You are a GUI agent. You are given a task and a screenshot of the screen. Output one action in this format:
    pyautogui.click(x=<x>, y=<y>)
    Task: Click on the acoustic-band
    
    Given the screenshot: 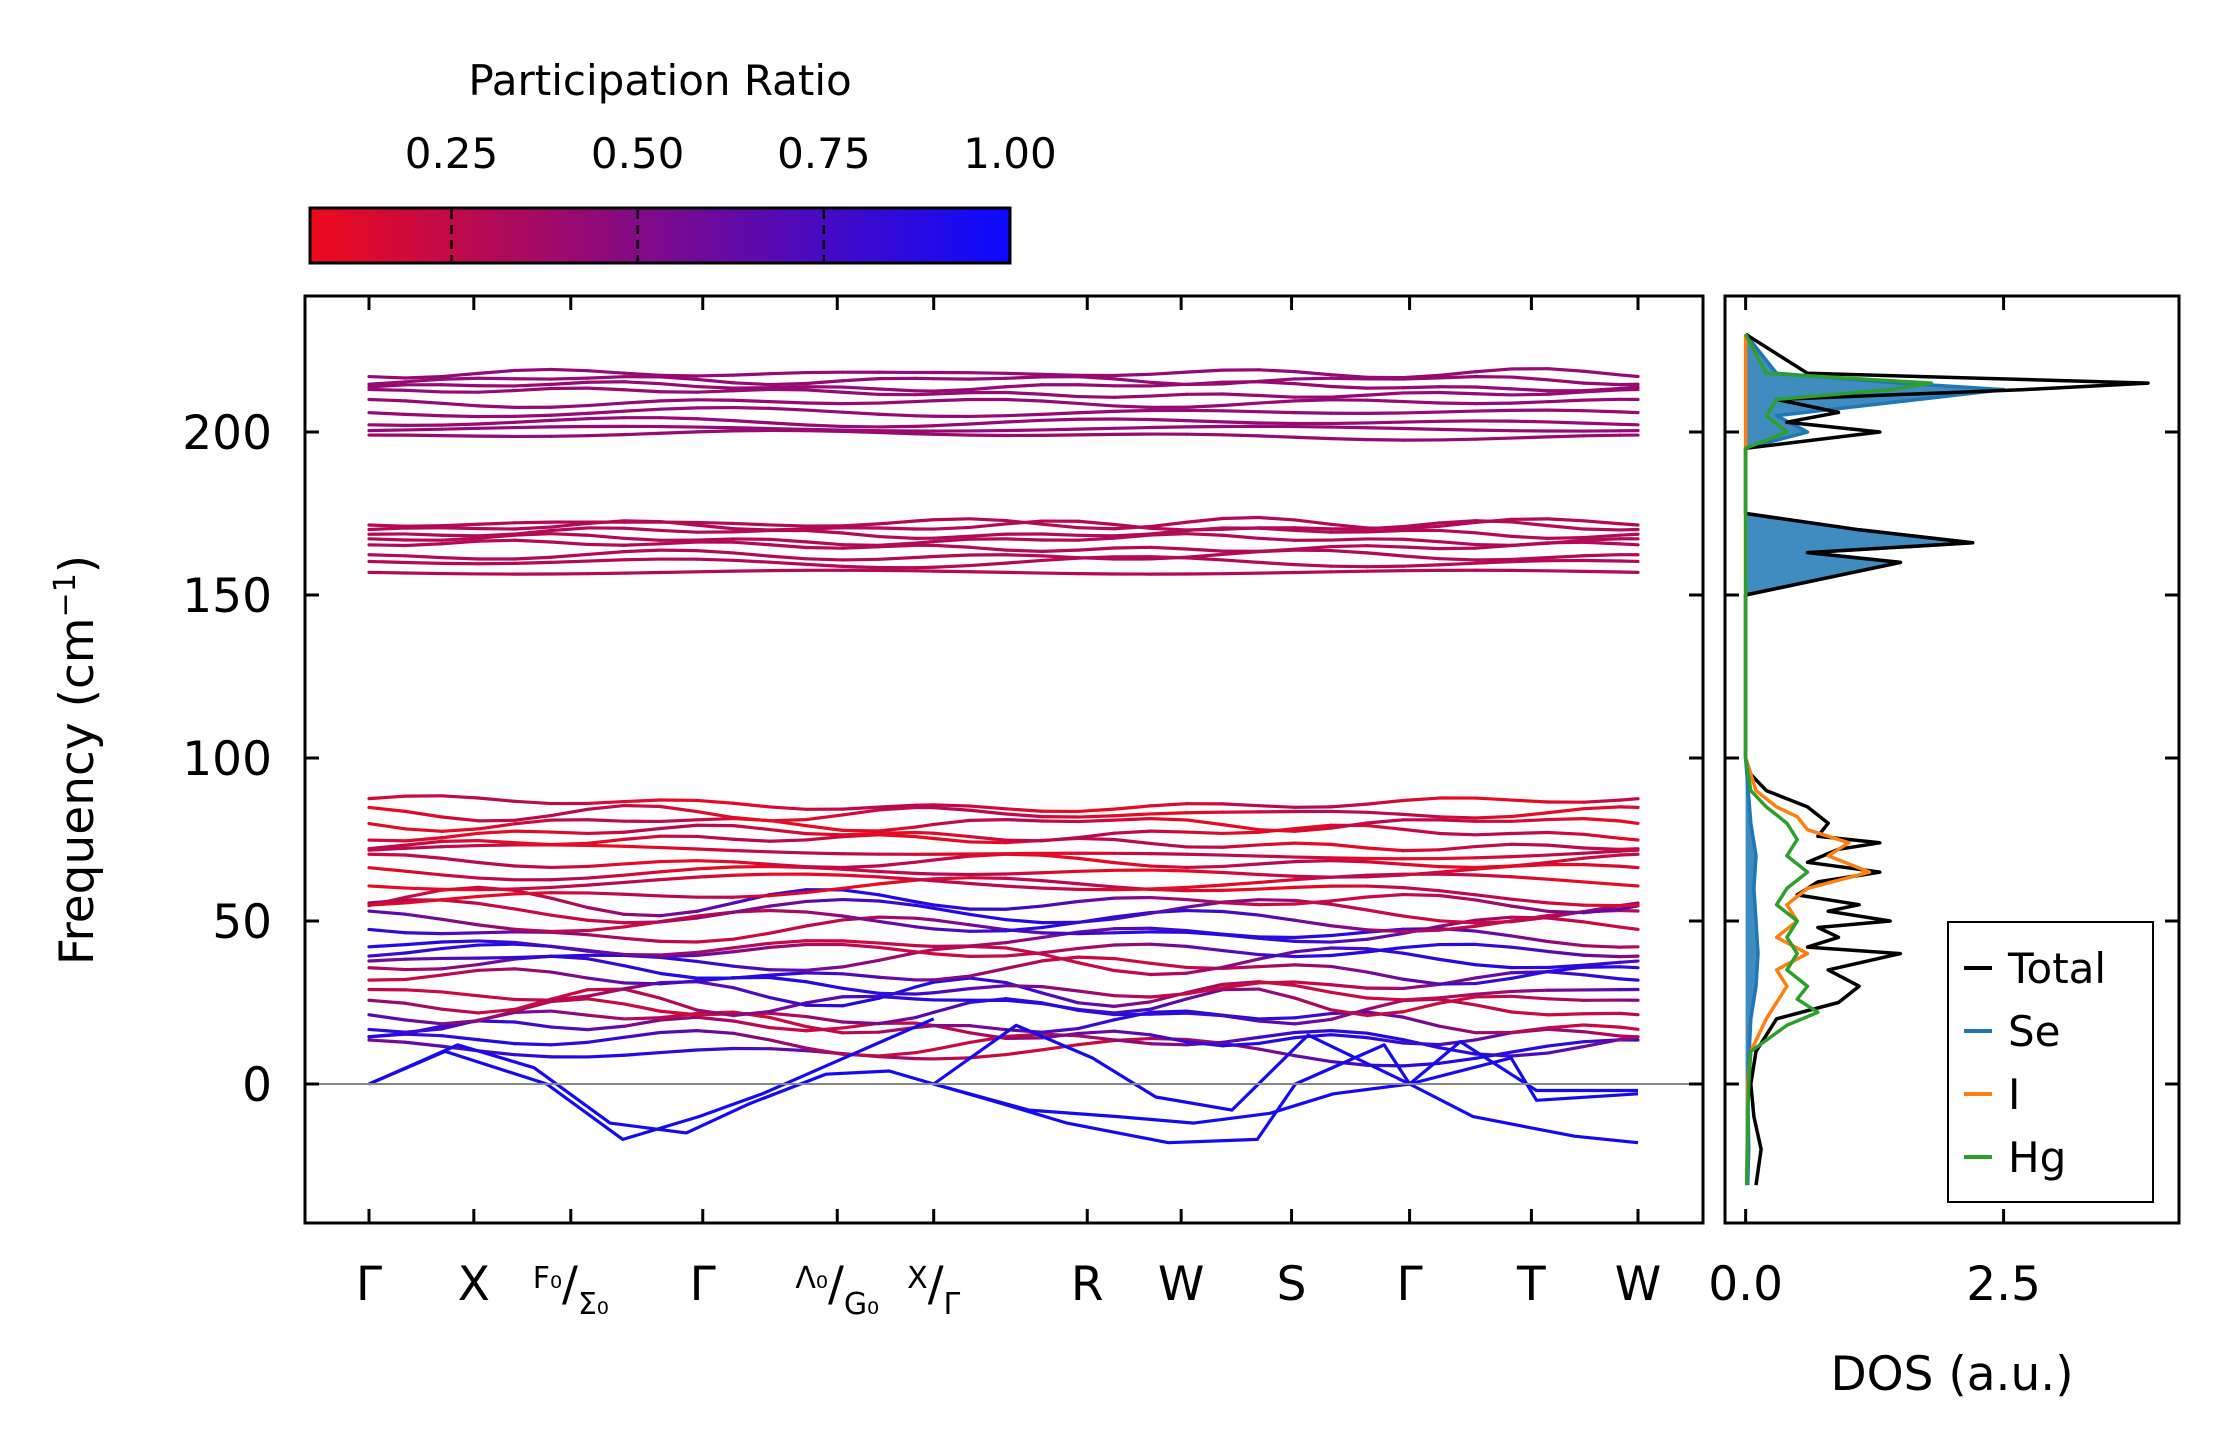 What is the action you would take?
    pyautogui.click(x=651, y=1089)
    